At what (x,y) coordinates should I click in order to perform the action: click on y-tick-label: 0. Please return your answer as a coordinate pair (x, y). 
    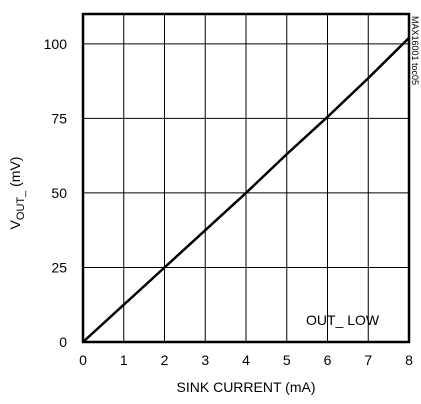
    Looking at the image, I should click on (63, 342).